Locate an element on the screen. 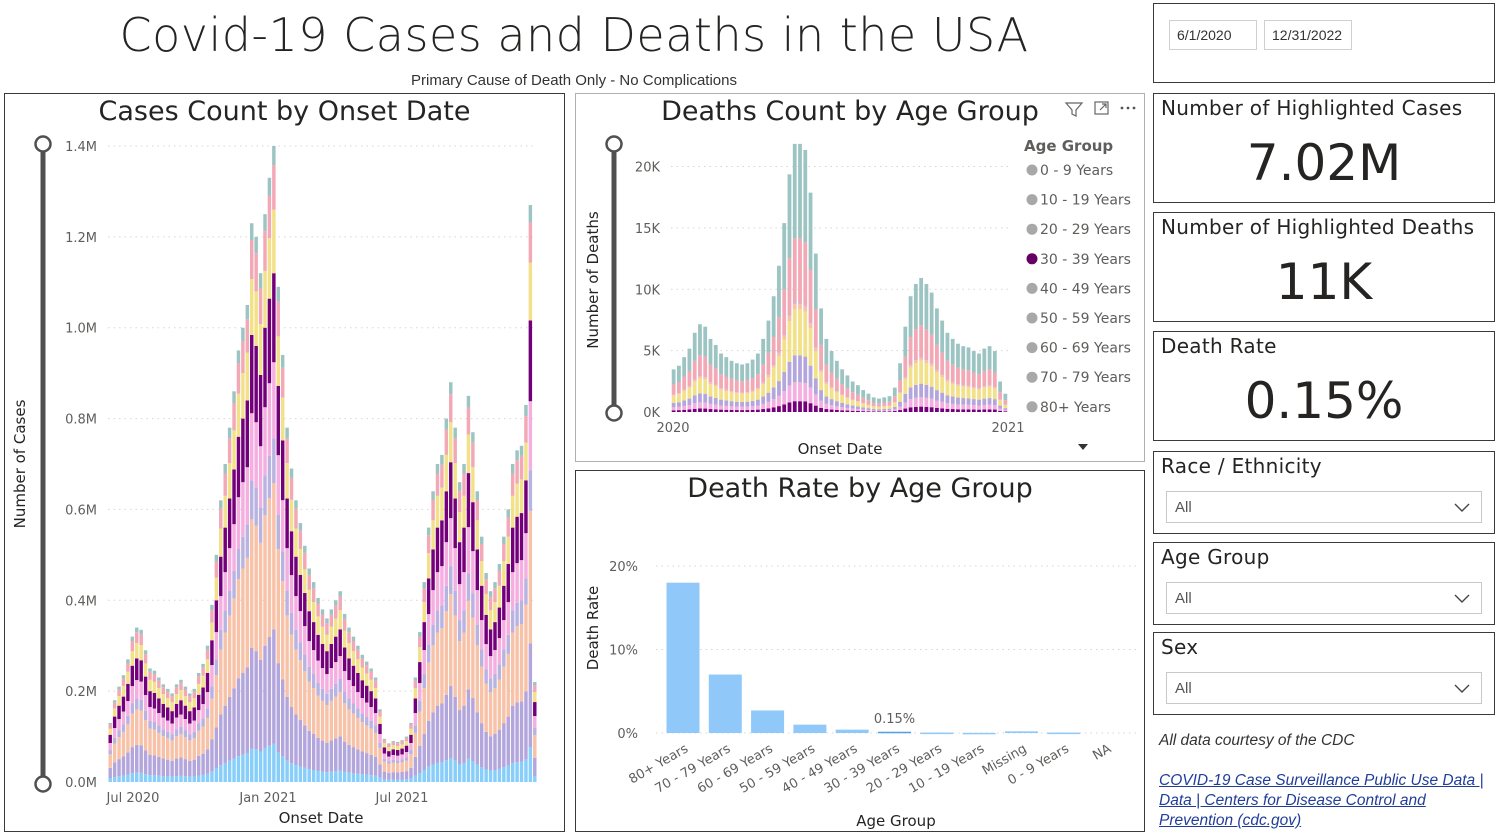  legend-item: 0 - 9 Years is located at coordinates (1070, 171).